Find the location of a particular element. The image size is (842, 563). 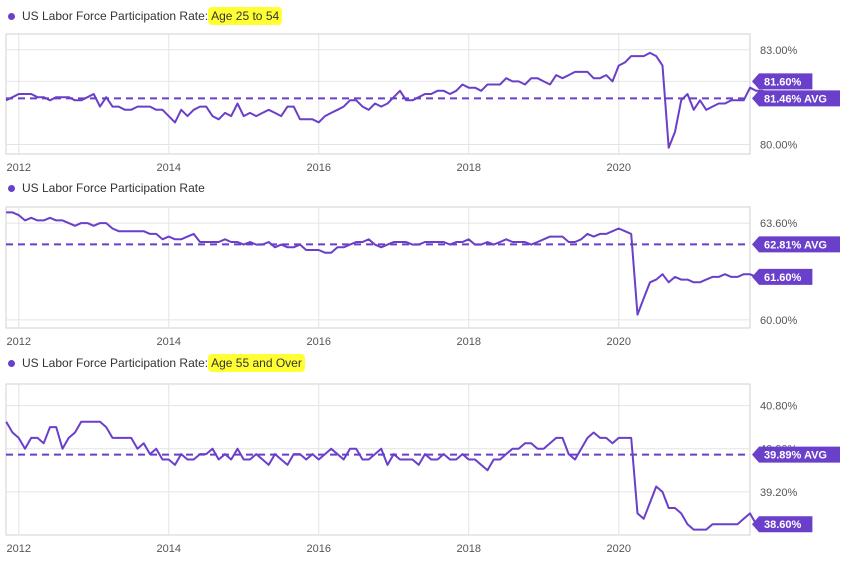

average-tag: 39.89% AVG is located at coordinates (796, 454).